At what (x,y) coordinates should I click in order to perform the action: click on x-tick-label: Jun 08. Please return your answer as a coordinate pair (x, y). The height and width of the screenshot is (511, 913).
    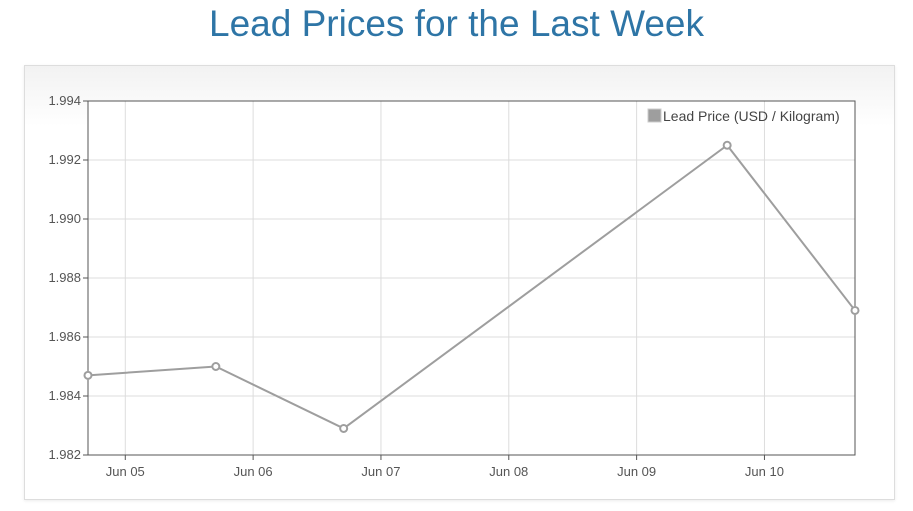
    Looking at the image, I should click on (508, 471).